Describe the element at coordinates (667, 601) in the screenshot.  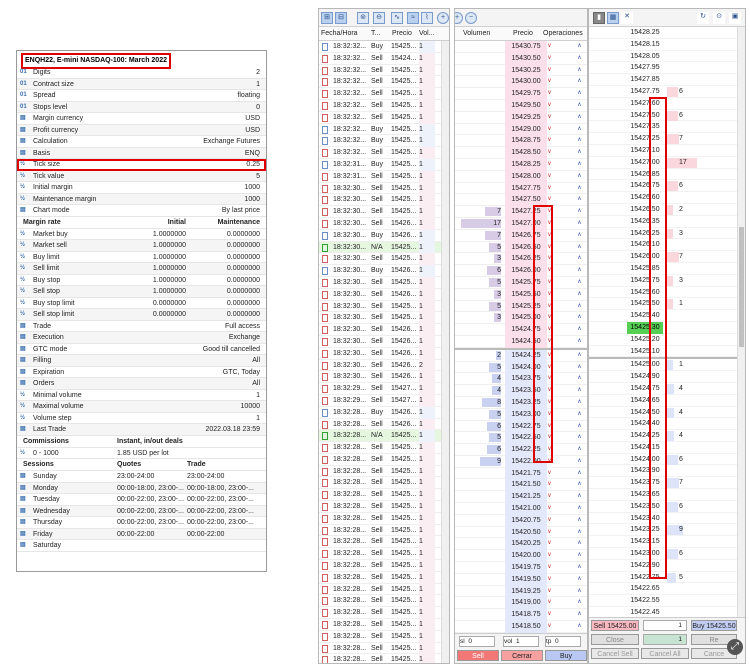
I see `ladder-row: 15422.55` at that location.